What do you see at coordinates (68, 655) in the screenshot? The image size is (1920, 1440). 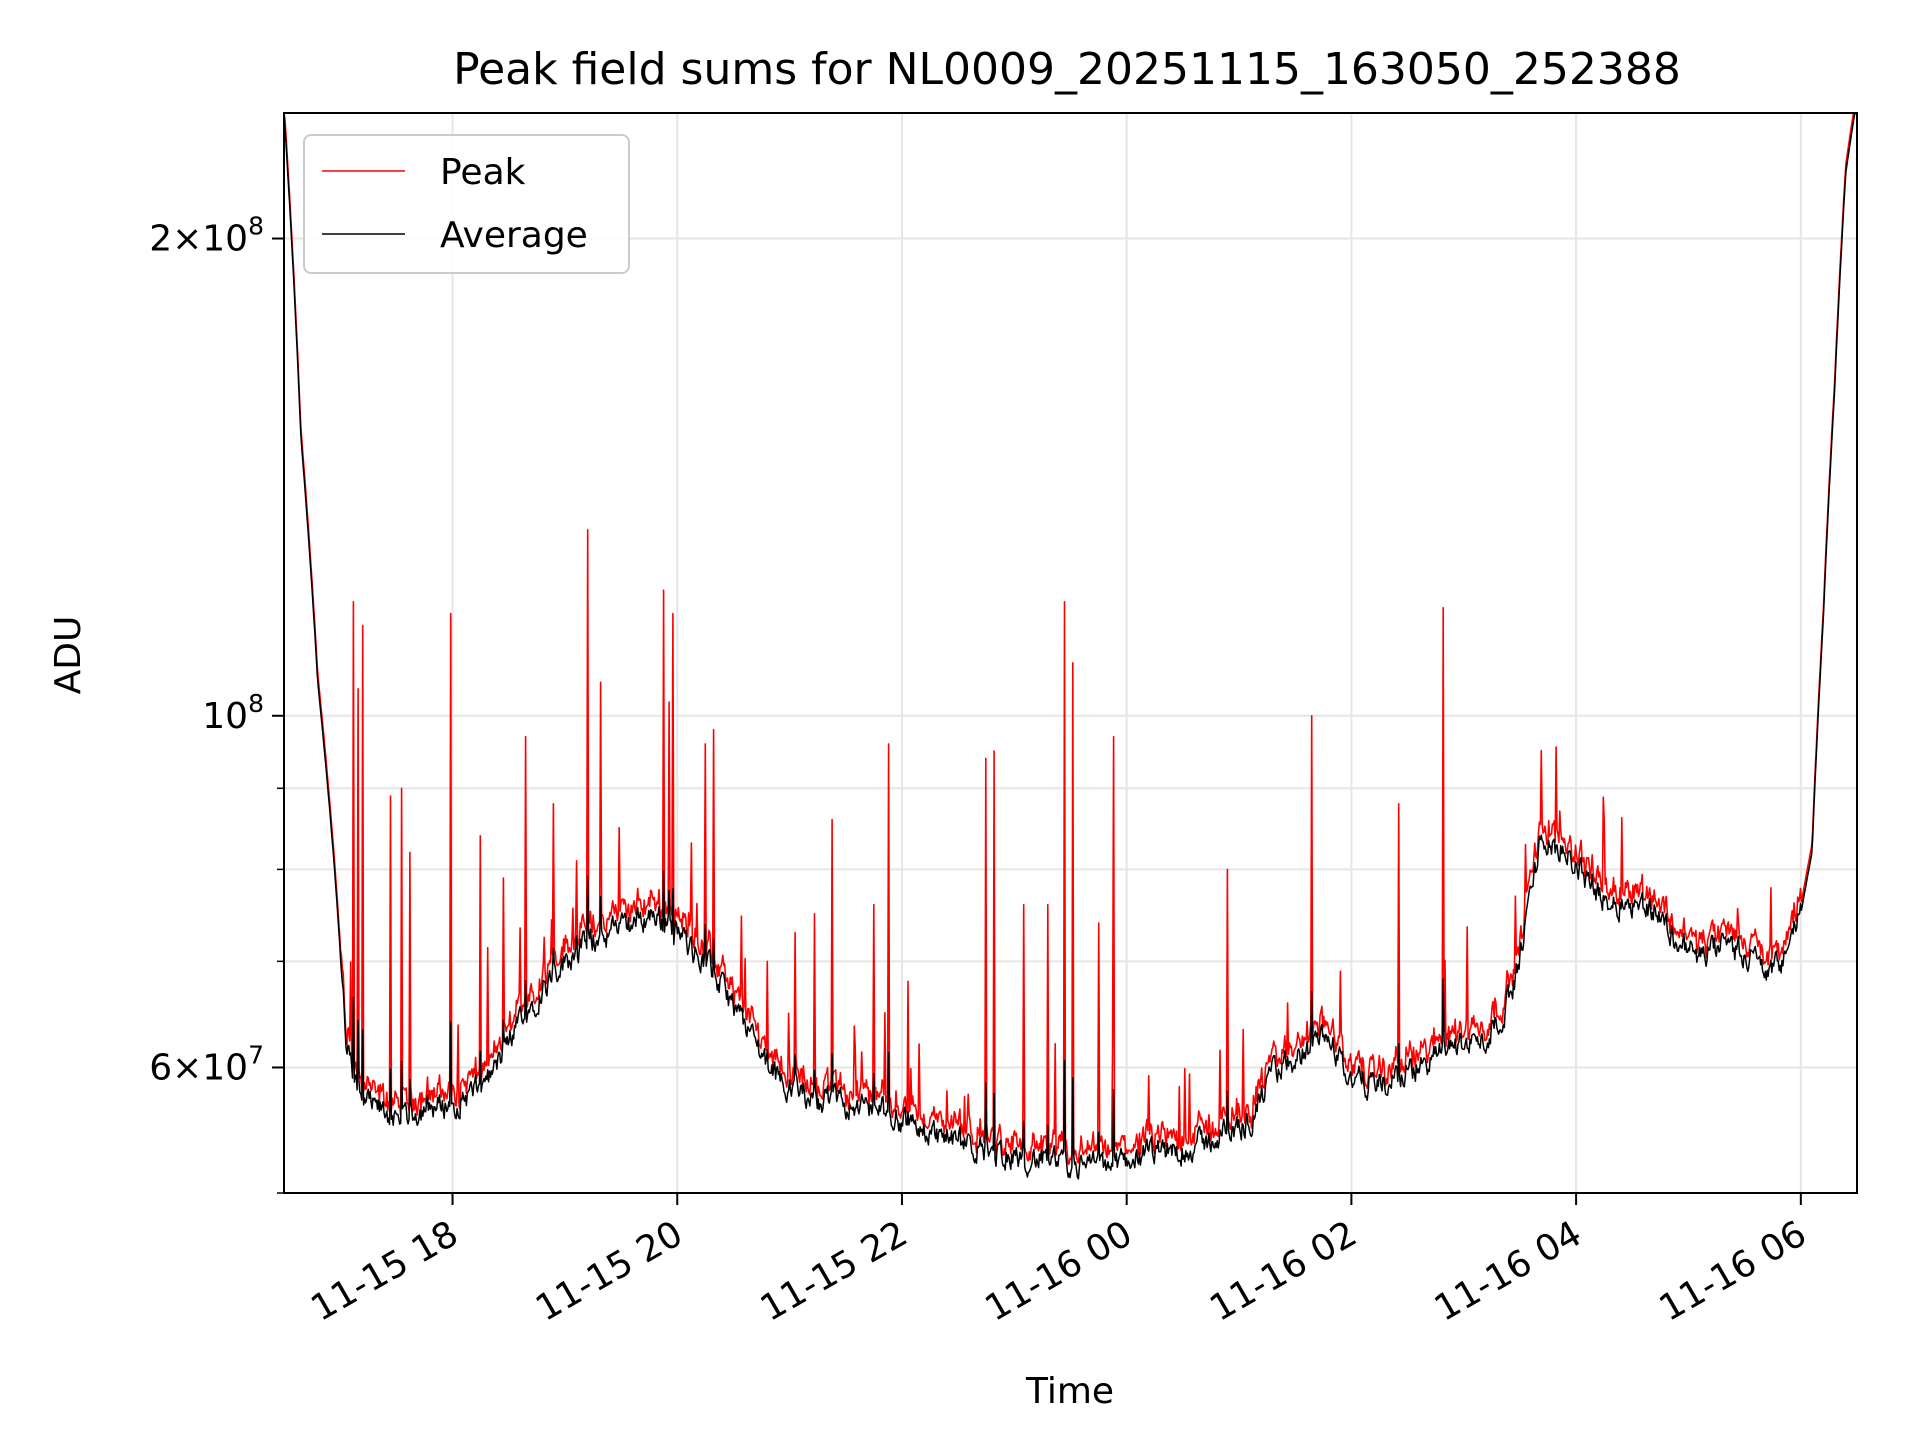 I see `y-axis-label: ADU` at bounding box center [68, 655].